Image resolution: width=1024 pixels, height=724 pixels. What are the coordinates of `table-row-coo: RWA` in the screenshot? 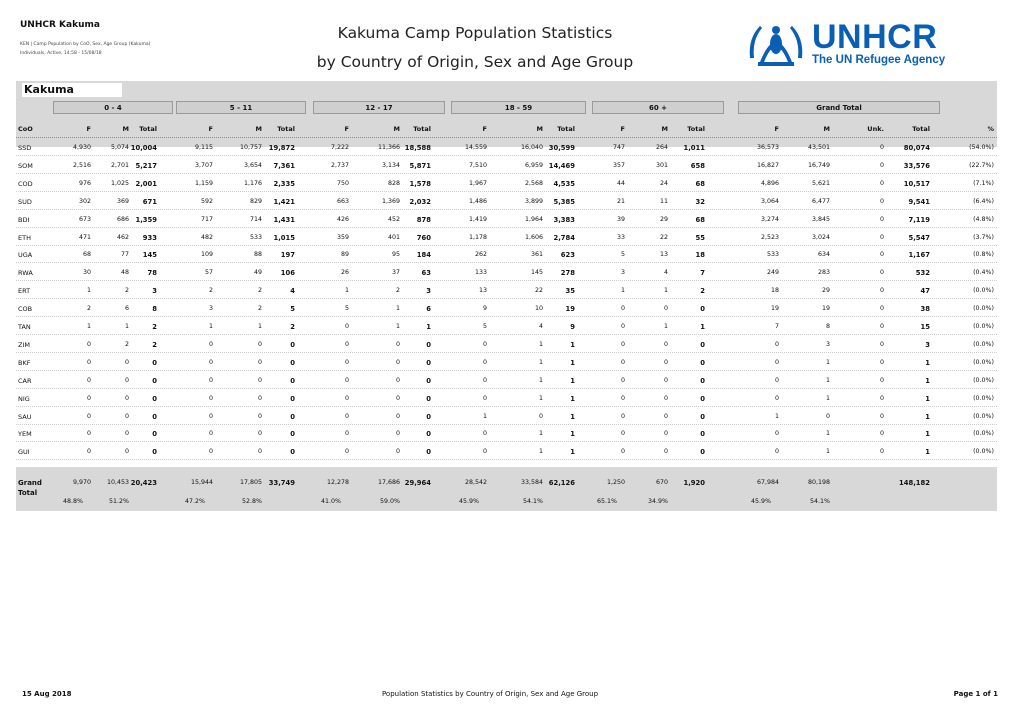 It's located at (25, 273).